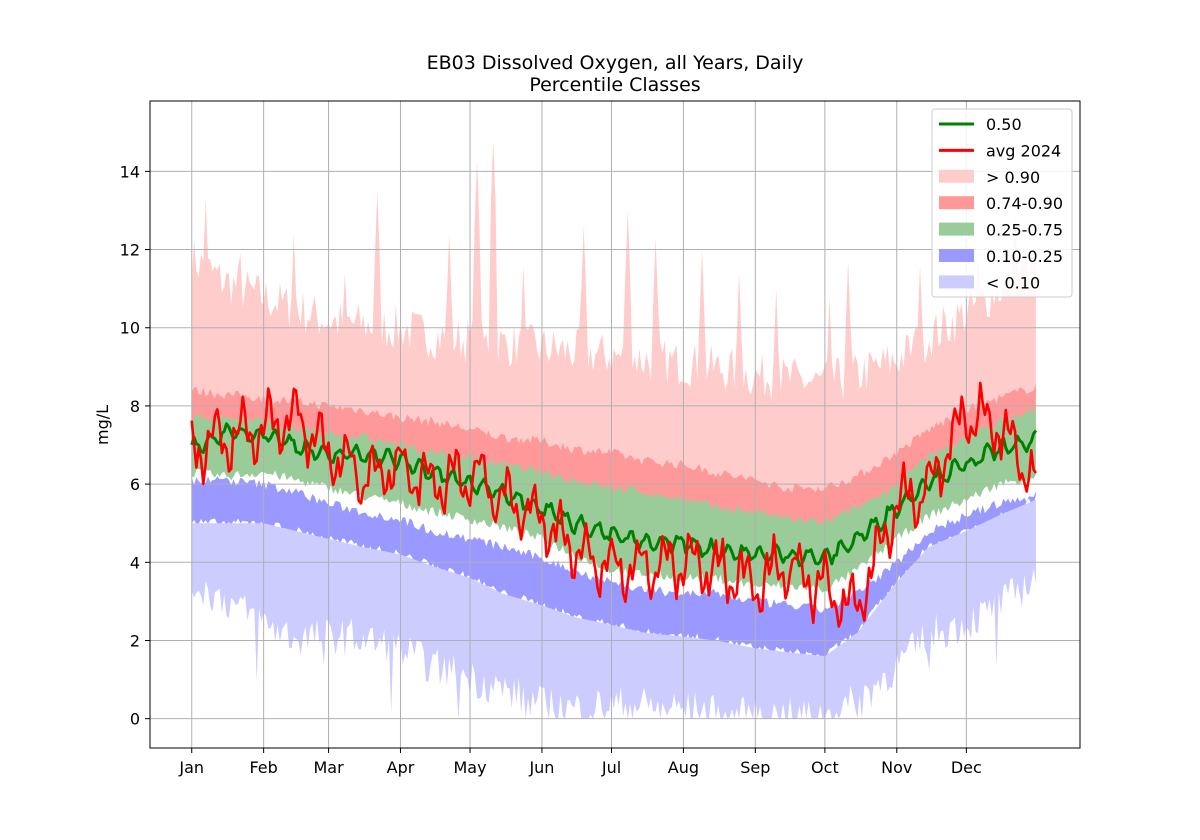 This screenshot has height=840, width=1200. I want to click on y-tick-label: 0, so click(135, 719).